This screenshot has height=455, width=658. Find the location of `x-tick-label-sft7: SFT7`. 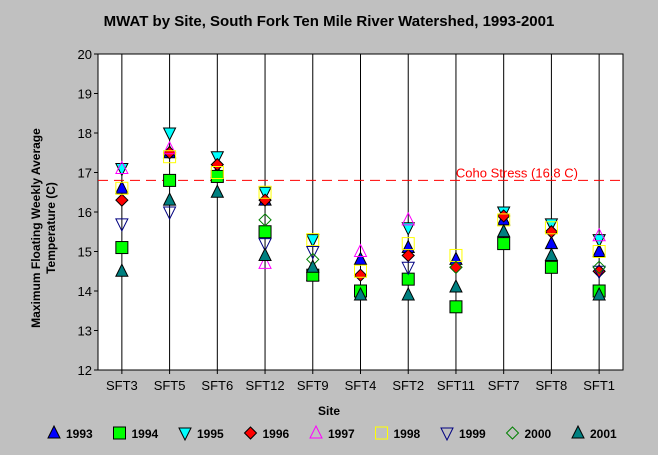

x-tick-label-sft7: SFT7 is located at coordinates (504, 385).